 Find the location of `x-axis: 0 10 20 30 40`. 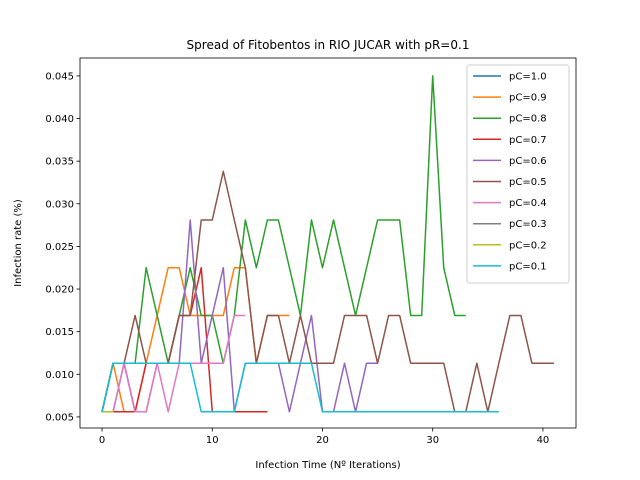

x-axis: 0 10 20 30 40 is located at coordinates (324, 437).